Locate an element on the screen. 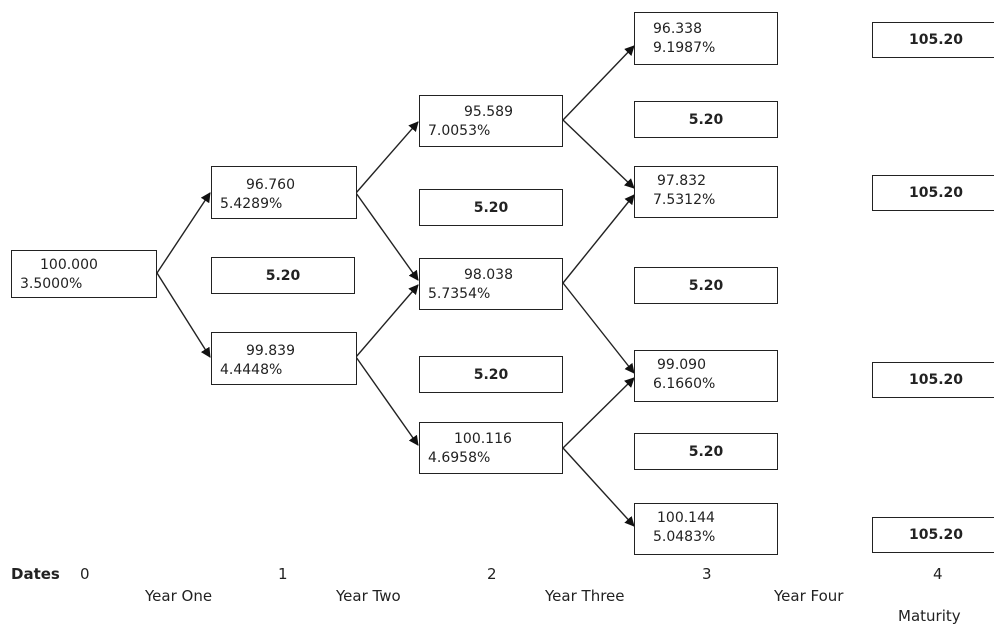 This screenshot has width=994, height=625. node-rate: 9.1987% is located at coordinates (684, 48).